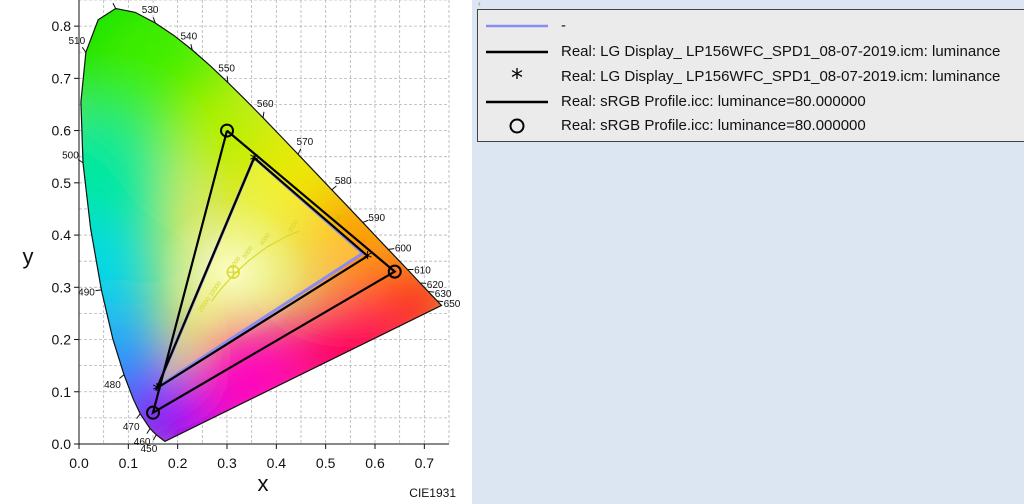 The image size is (1024, 504). I want to click on wavelength-label: 530, so click(150, 10).